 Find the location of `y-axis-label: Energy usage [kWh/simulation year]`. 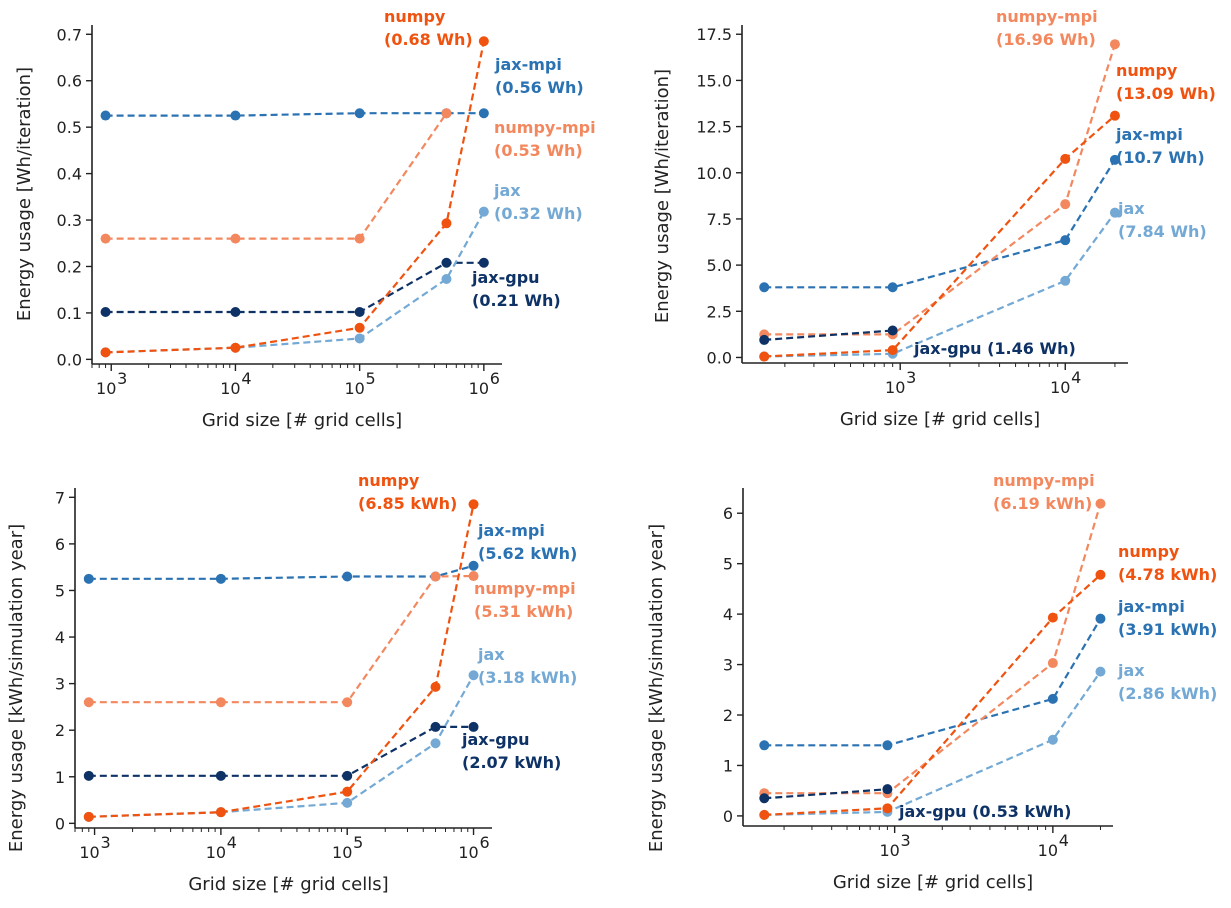

y-axis-label: Energy usage [kWh/simulation year] is located at coordinates (656, 688).